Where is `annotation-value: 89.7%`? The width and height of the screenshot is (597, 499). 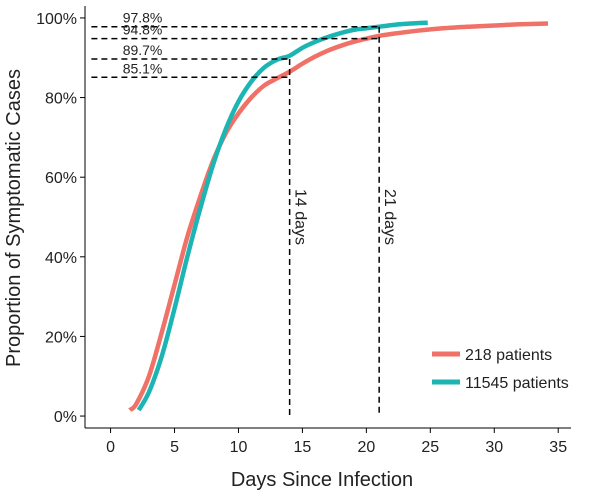 annotation-value: 89.7% is located at coordinates (143, 50).